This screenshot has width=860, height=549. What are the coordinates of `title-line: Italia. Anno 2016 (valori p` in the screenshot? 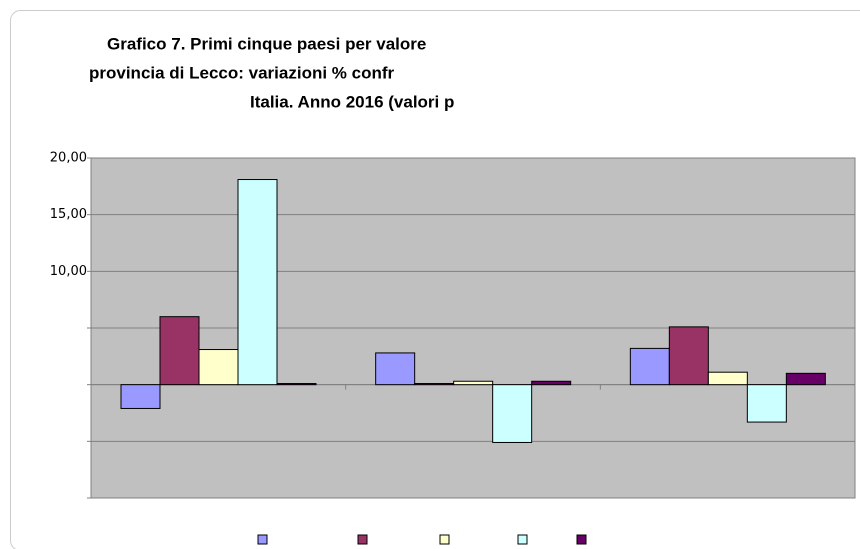 It's located at (352, 101).